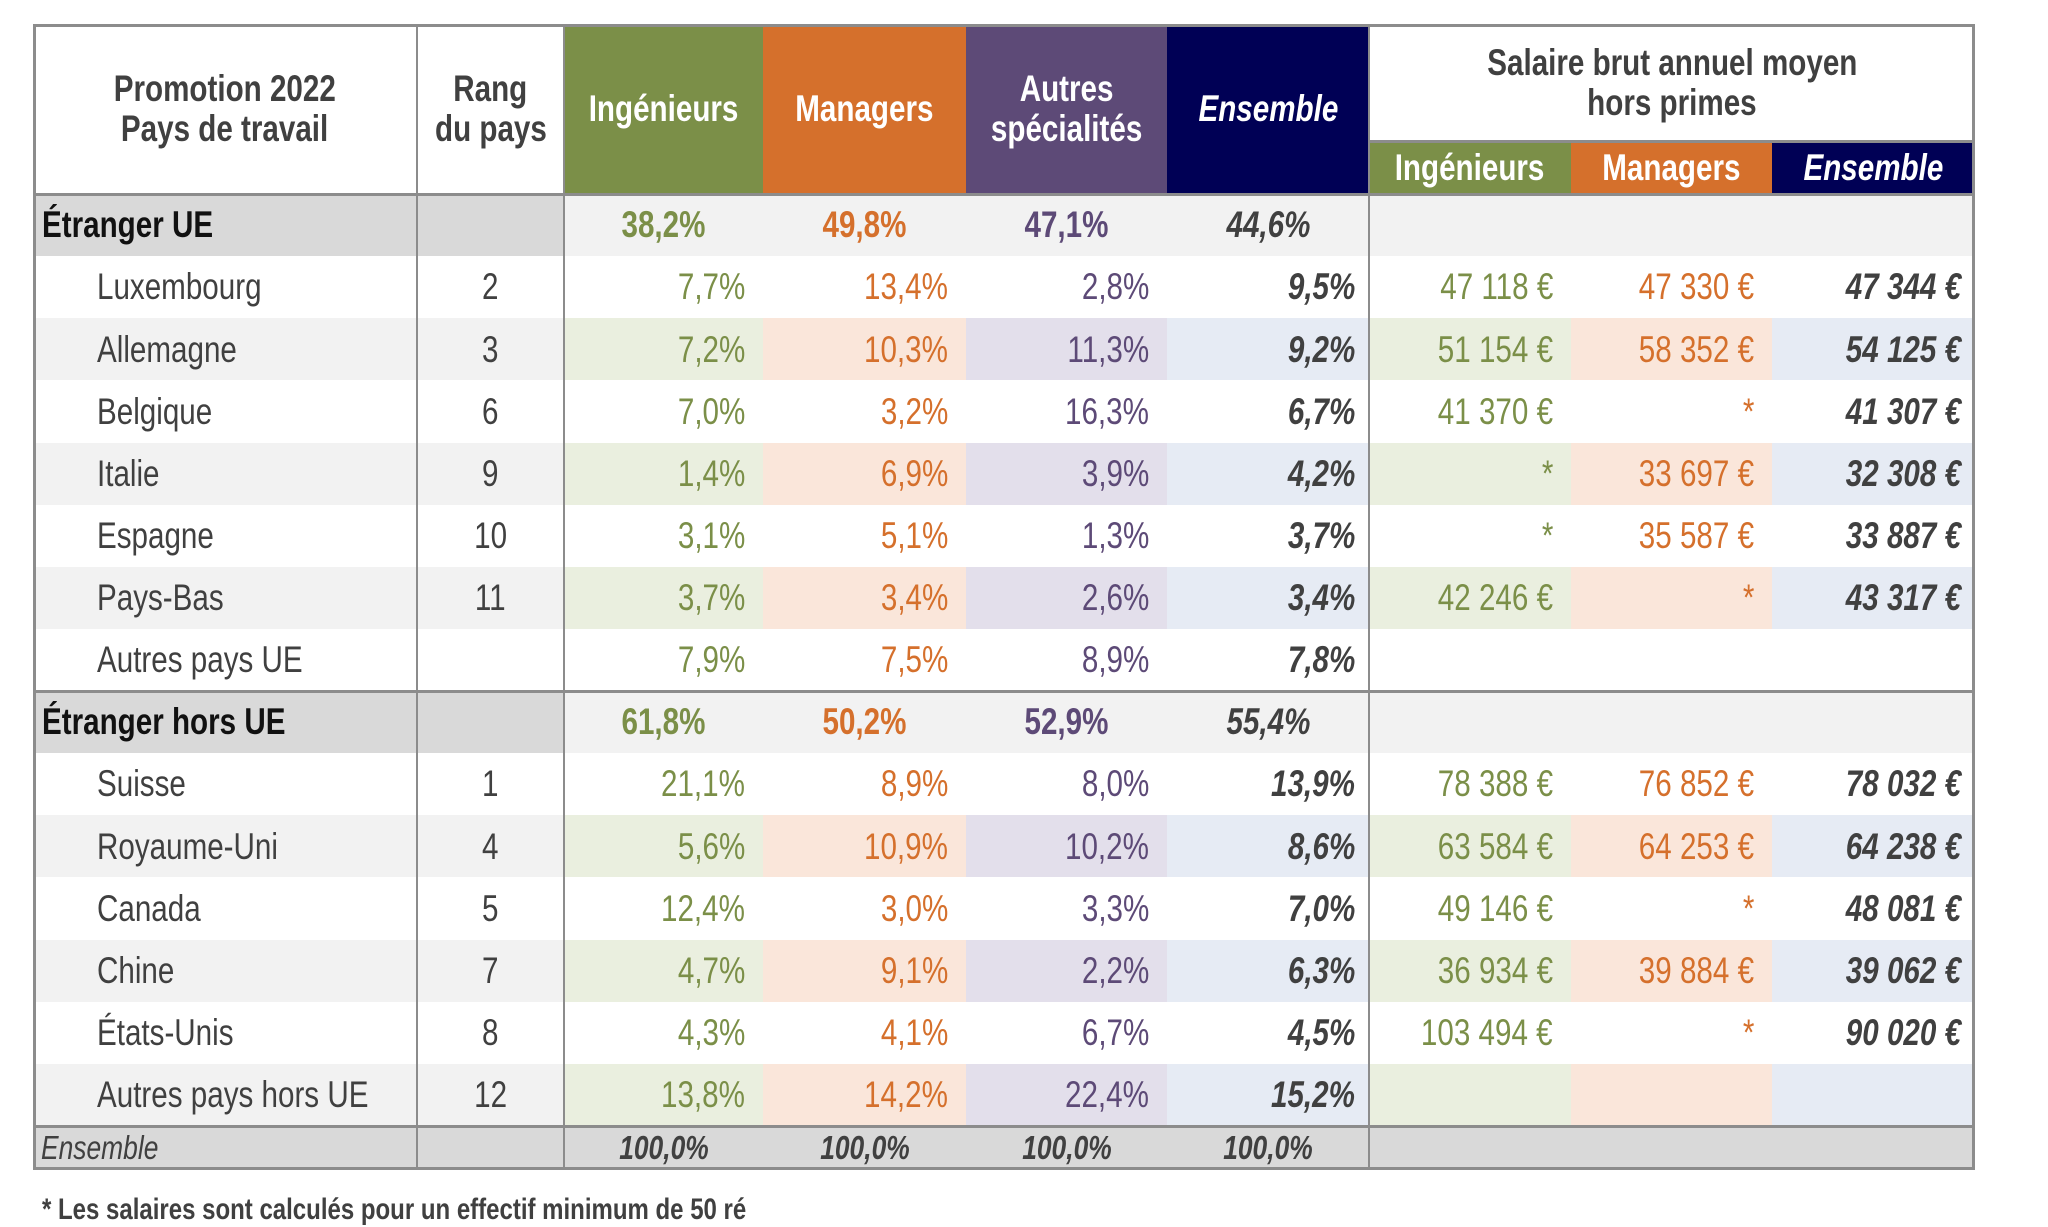  Describe the element at coordinates (1066, 1095) in the screenshot. I see `cell-aut: 22,4%` at that location.